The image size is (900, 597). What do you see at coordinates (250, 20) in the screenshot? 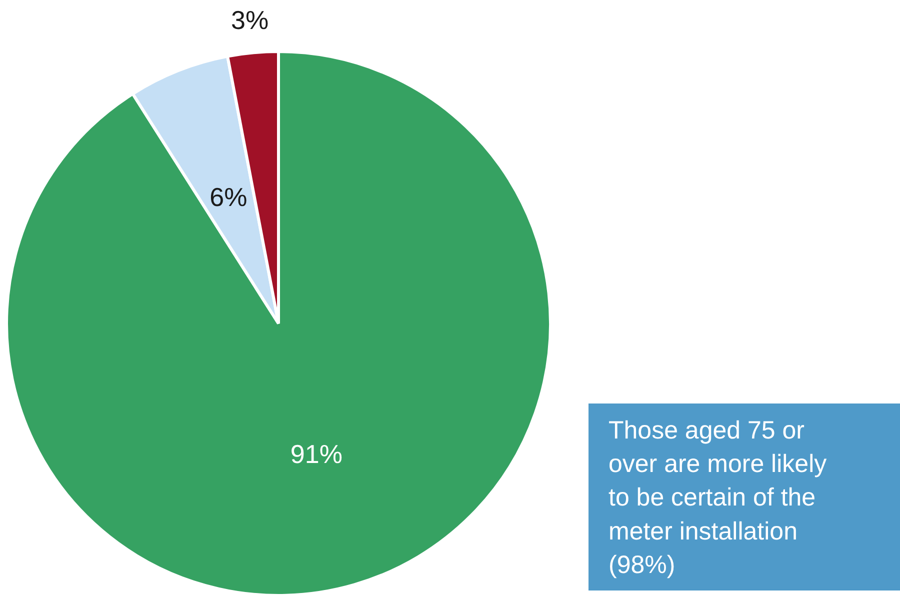
I see `data-label: 3%` at bounding box center [250, 20].